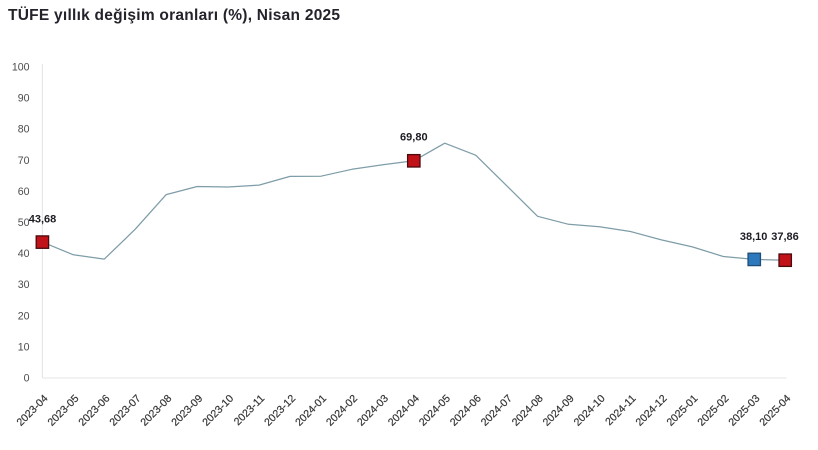 The width and height of the screenshot is (818, 450). I want to click on svg-text: 10, so click(24, 348).